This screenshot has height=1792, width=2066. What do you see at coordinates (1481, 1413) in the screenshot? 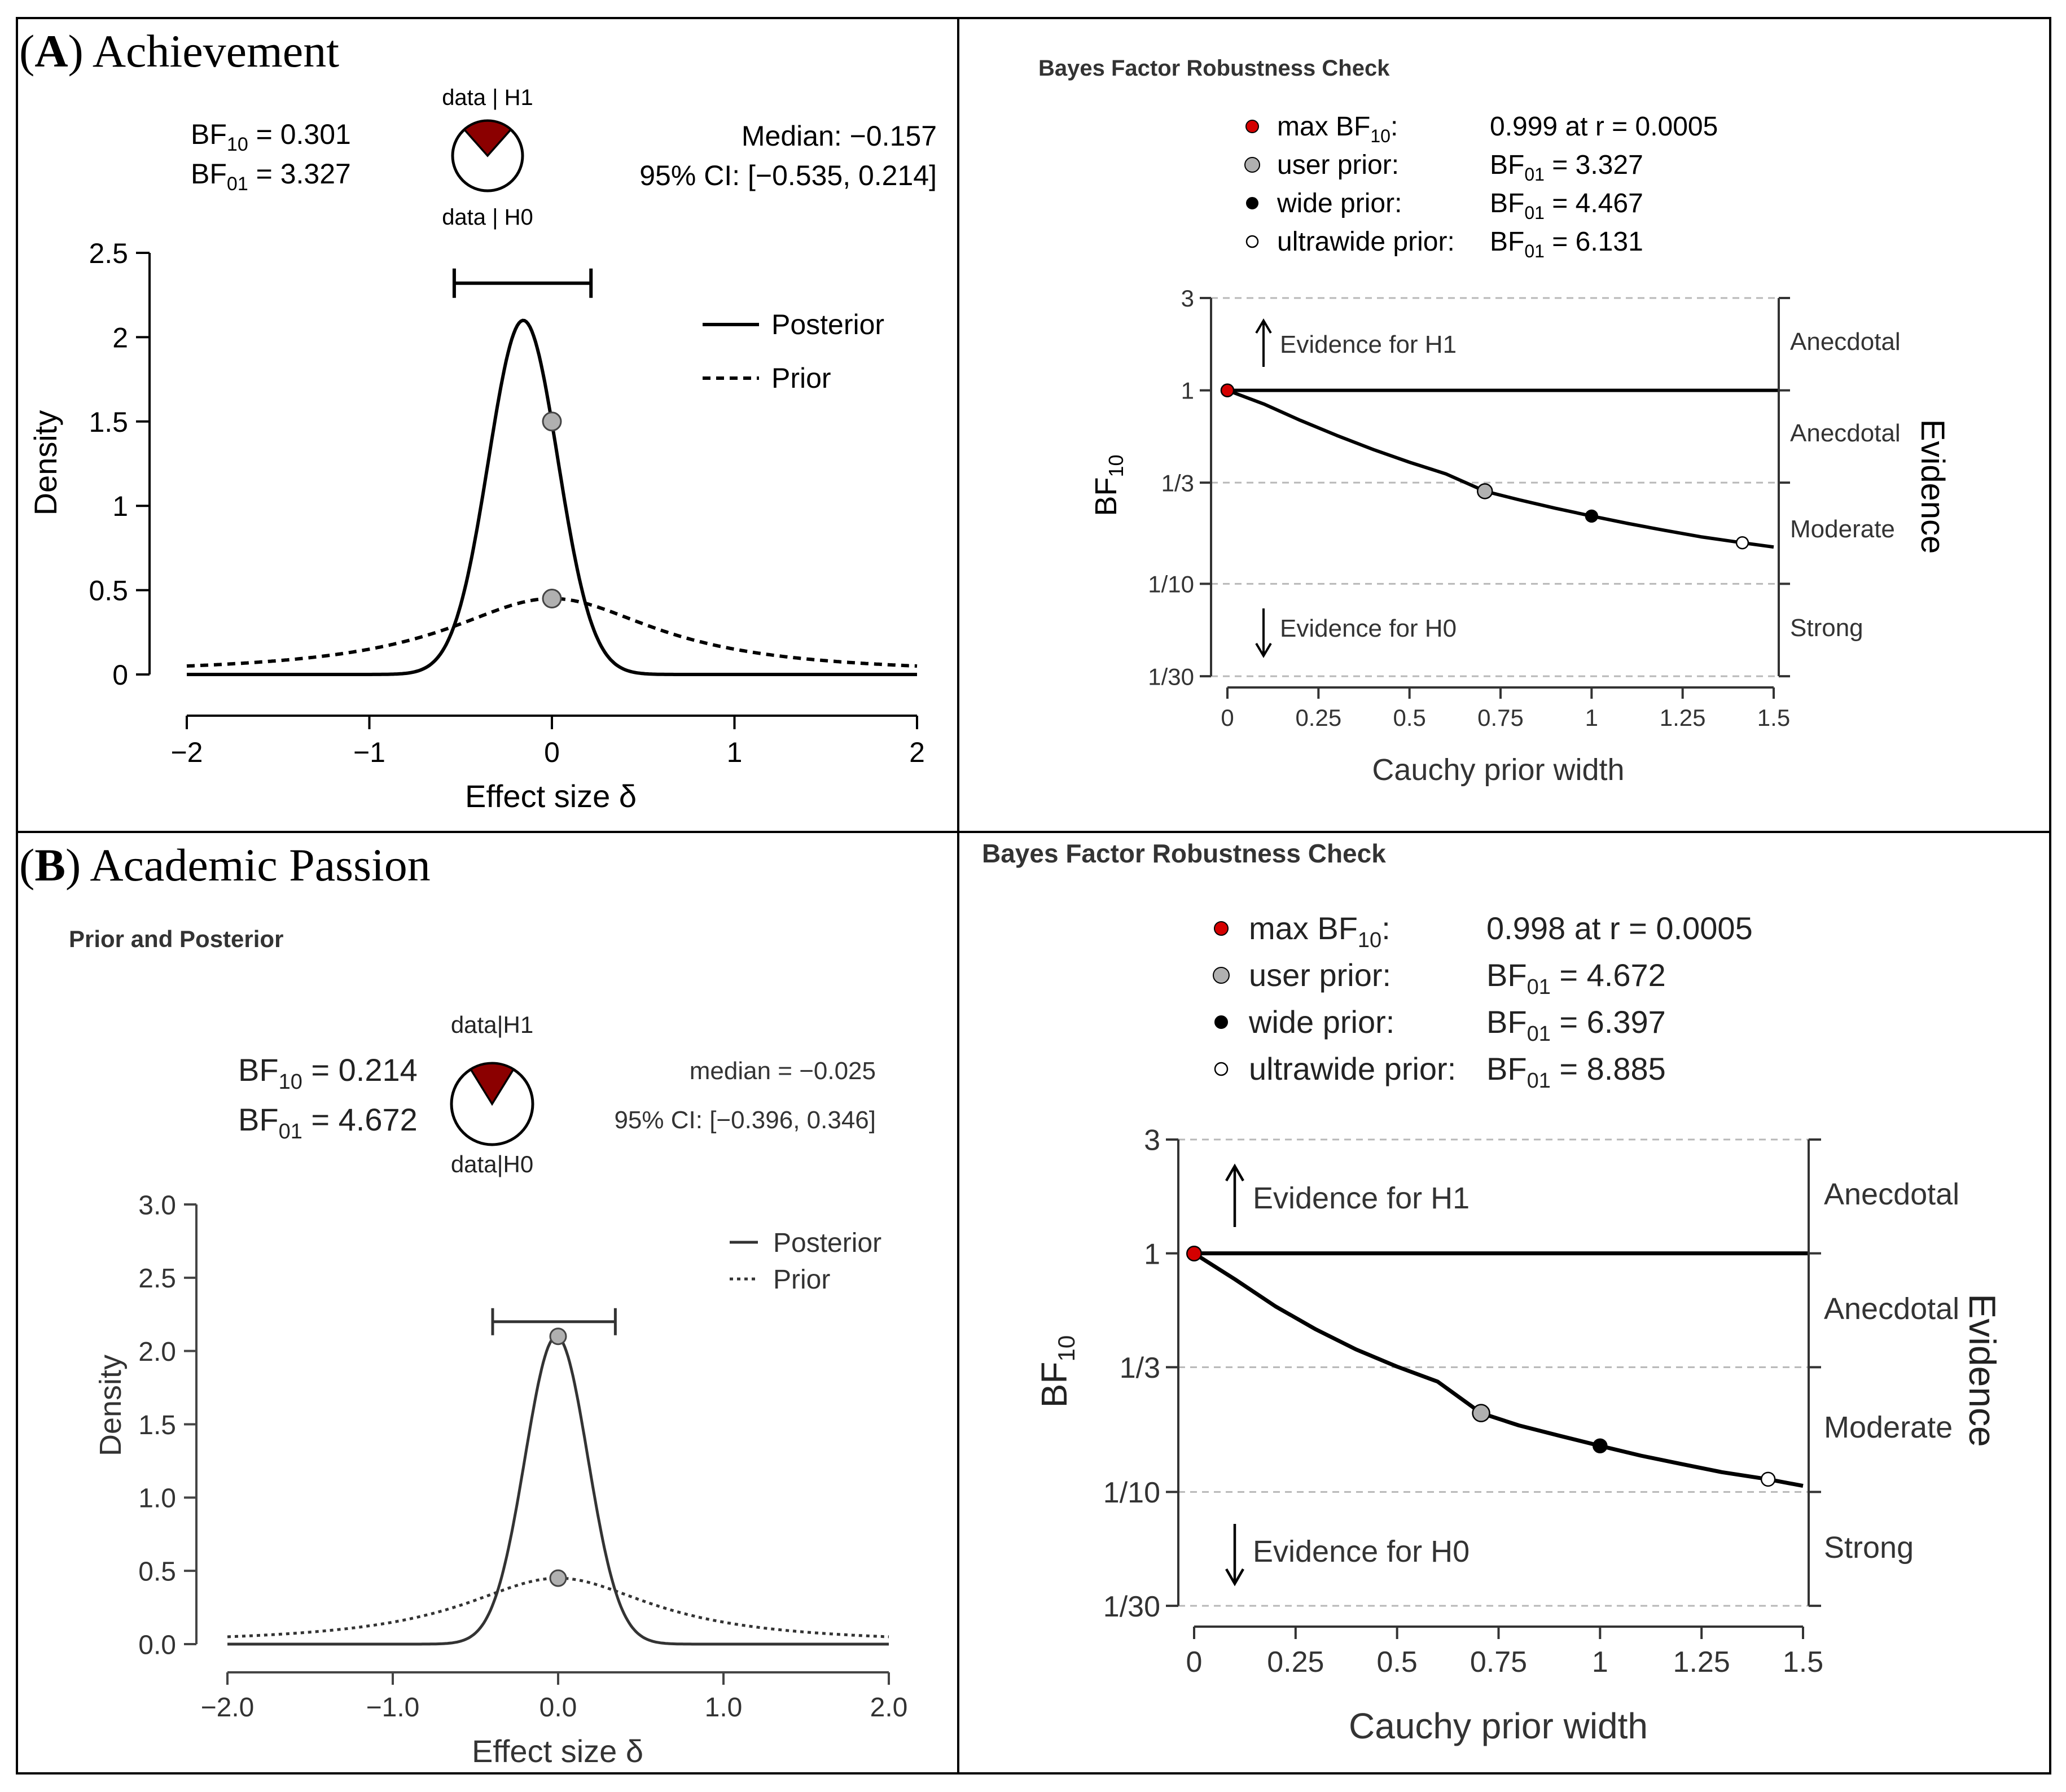
I see `user-prior-point` at bounding box center [1481, 1413].